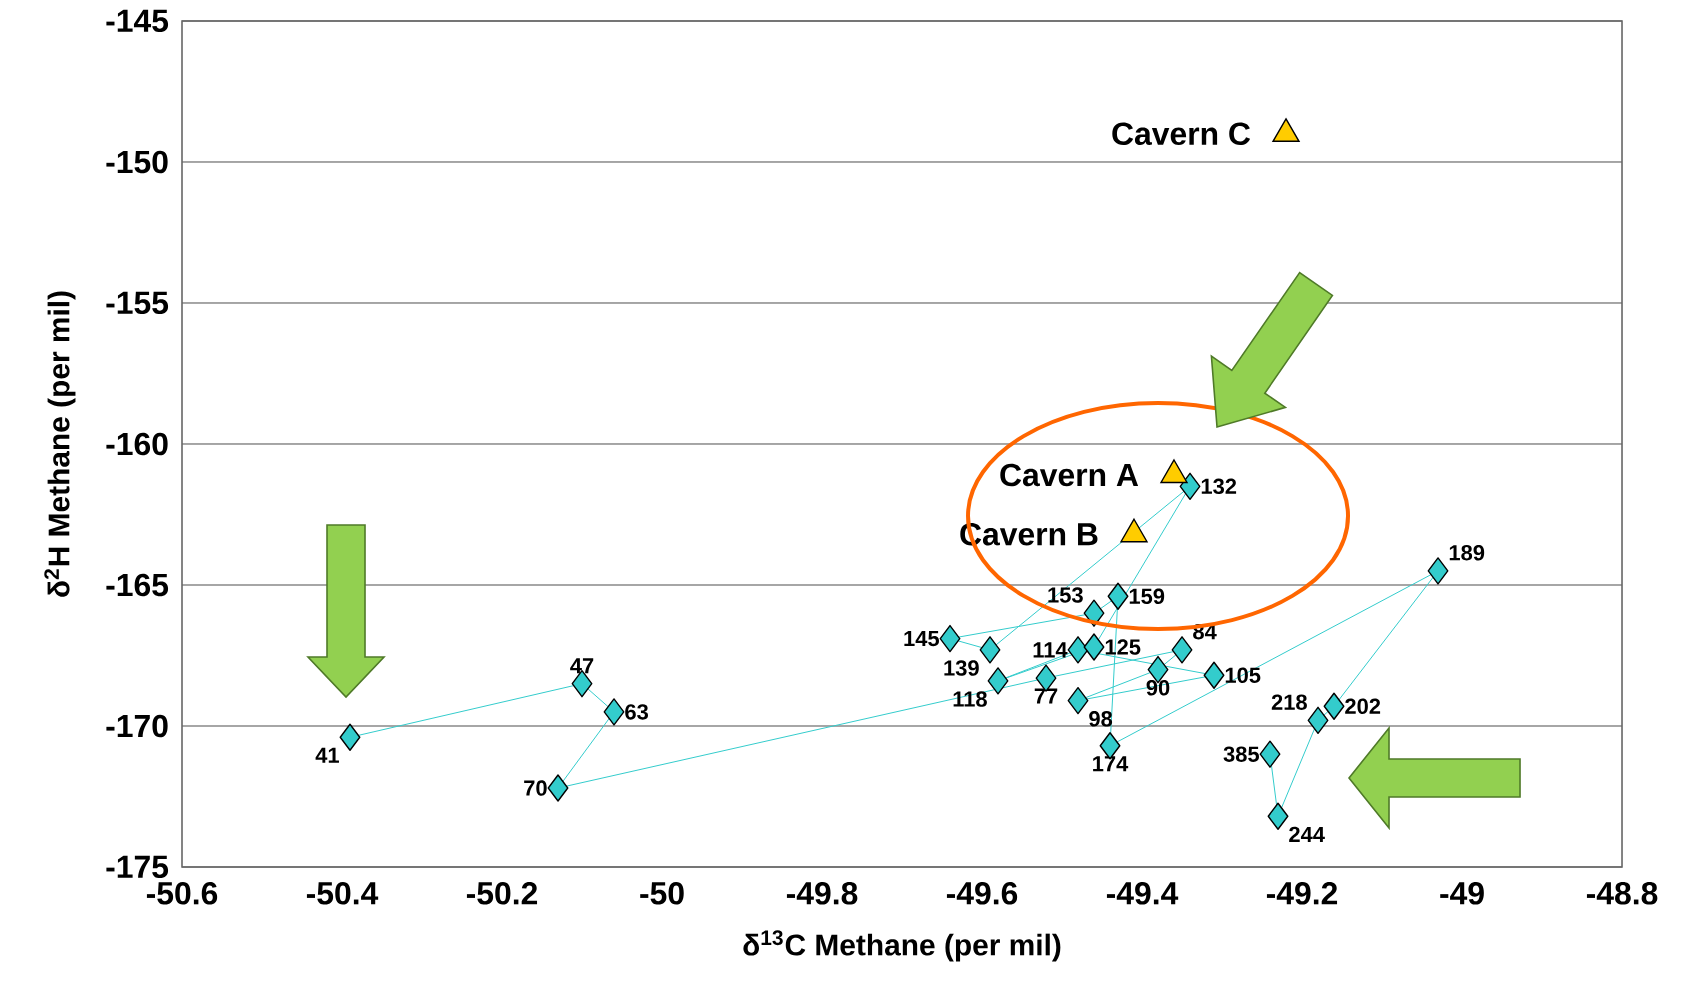 The image size is (1681, 1000). Describe the element at coordinates (1462, 893) in the screenshot. I see `x-tick-label: -49` at that location.